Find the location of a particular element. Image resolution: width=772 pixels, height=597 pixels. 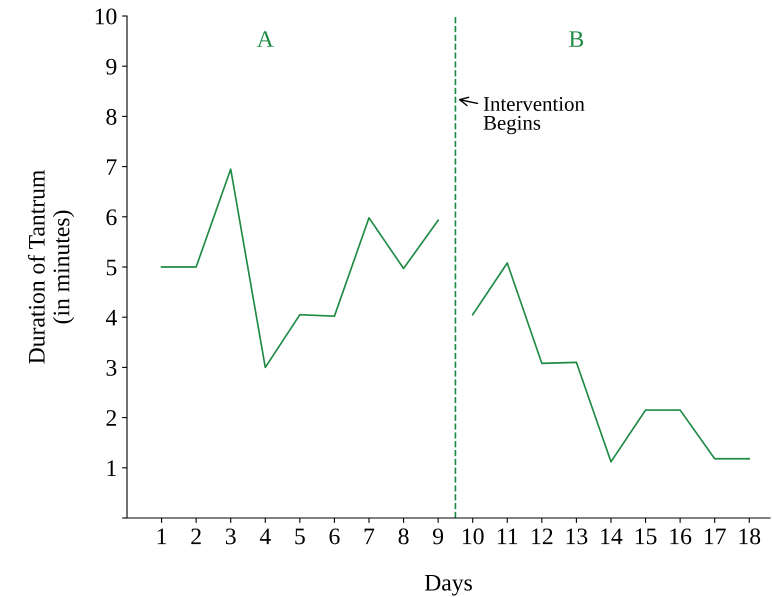

x-axis-title: Days is located at coordinates (448, 585).